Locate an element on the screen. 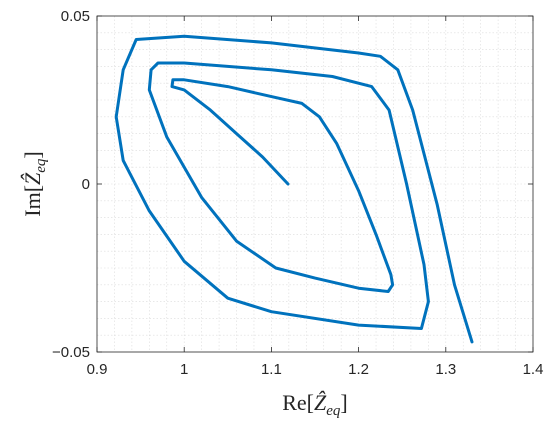 The height and width of the screenshot is (426, 550). y-tick-label: 0.05 is located at coordinates (75, 16).